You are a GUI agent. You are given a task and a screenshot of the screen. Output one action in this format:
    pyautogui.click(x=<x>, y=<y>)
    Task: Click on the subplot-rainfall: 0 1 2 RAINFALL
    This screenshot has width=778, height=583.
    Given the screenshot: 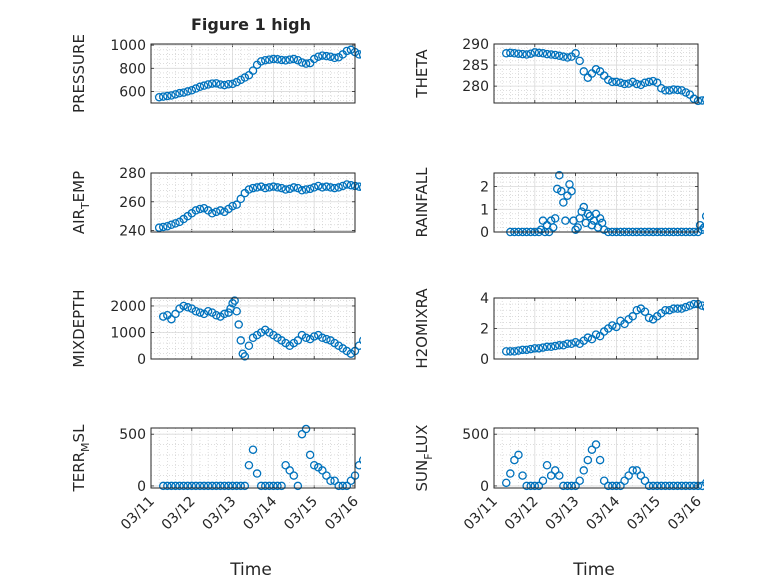 What is the action you would take?
    pyautogui.click(x=558, y=204)
    